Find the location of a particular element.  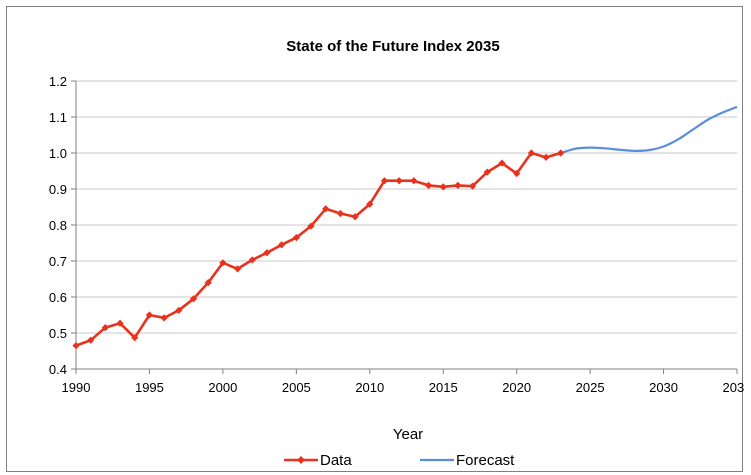

y-tick-label: 0.8 is located at coordinates (58, 225).